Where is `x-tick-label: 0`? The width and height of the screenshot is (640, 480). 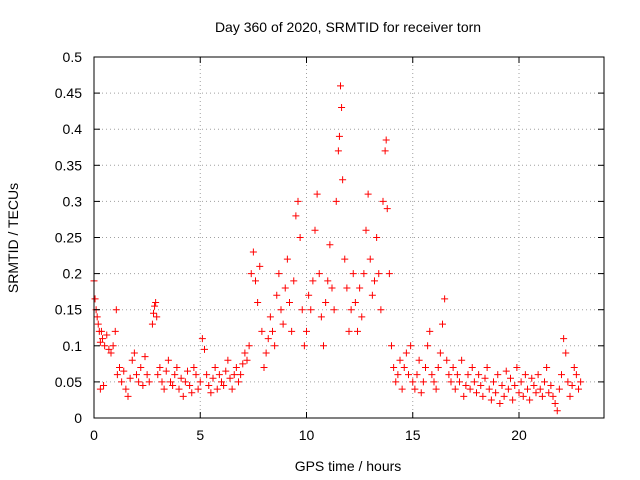 x-tick-label: 0 is located at coordinates (94, 435).